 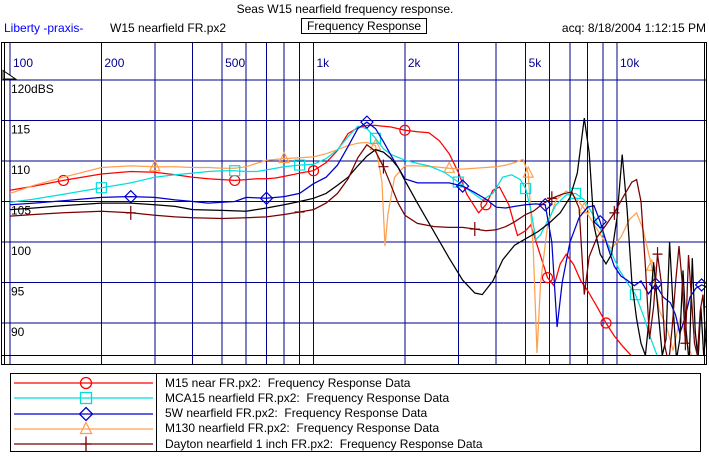 I want to click on y-axis-label: 110, so click(x=20, y=170).